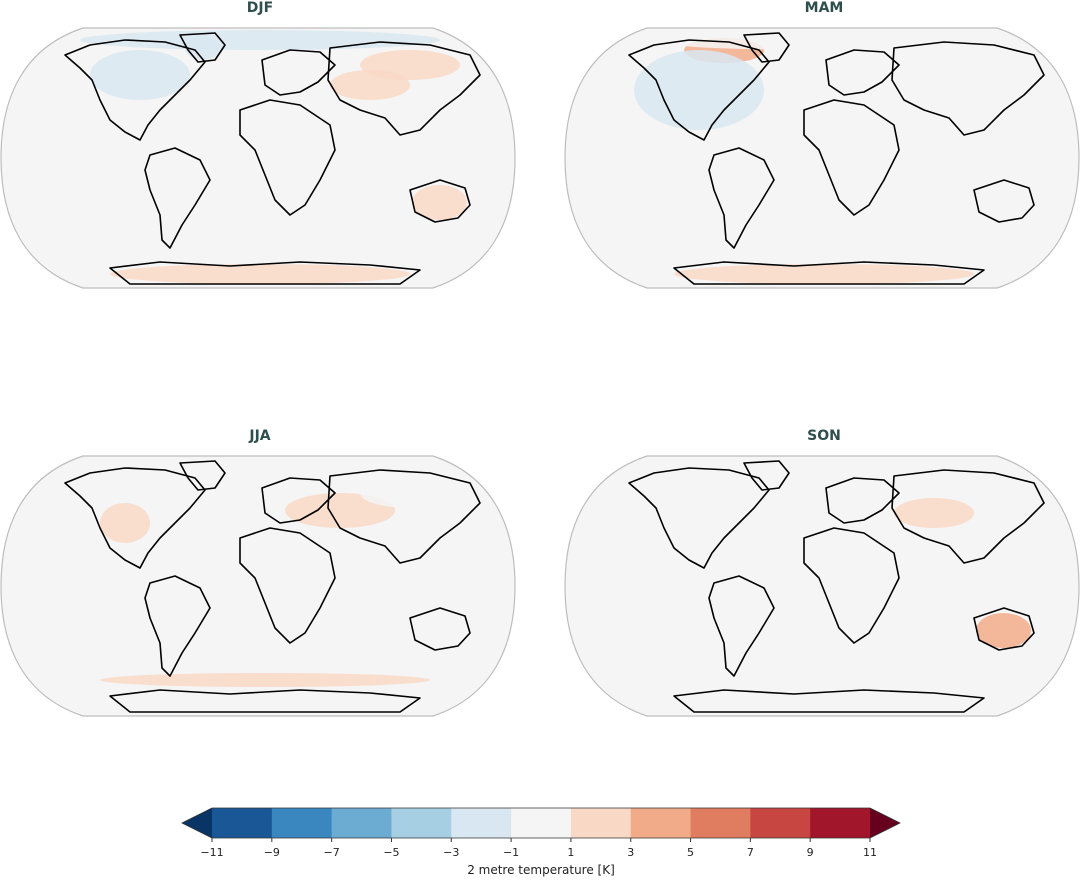 The height and width of the screenshot is (887, 1082). Describe the element at coordinates (824, 436) in the screenshot. I see `panel-title: SON` at that location.